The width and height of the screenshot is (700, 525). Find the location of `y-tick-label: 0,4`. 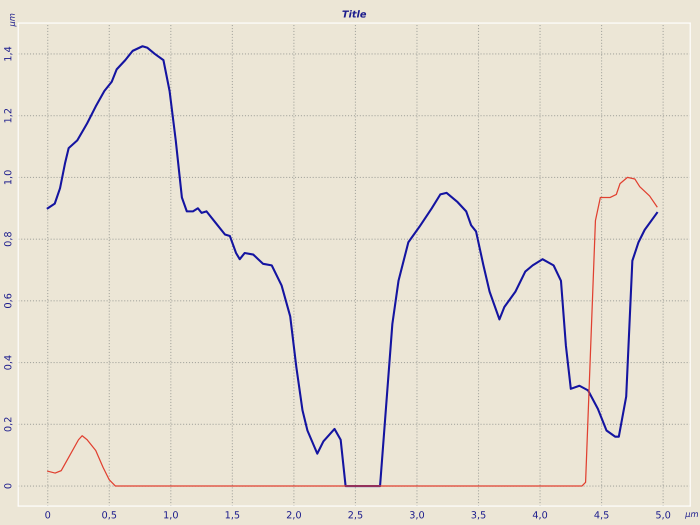

y-tick-label: 0,4 is located at coordinates (8, 362).